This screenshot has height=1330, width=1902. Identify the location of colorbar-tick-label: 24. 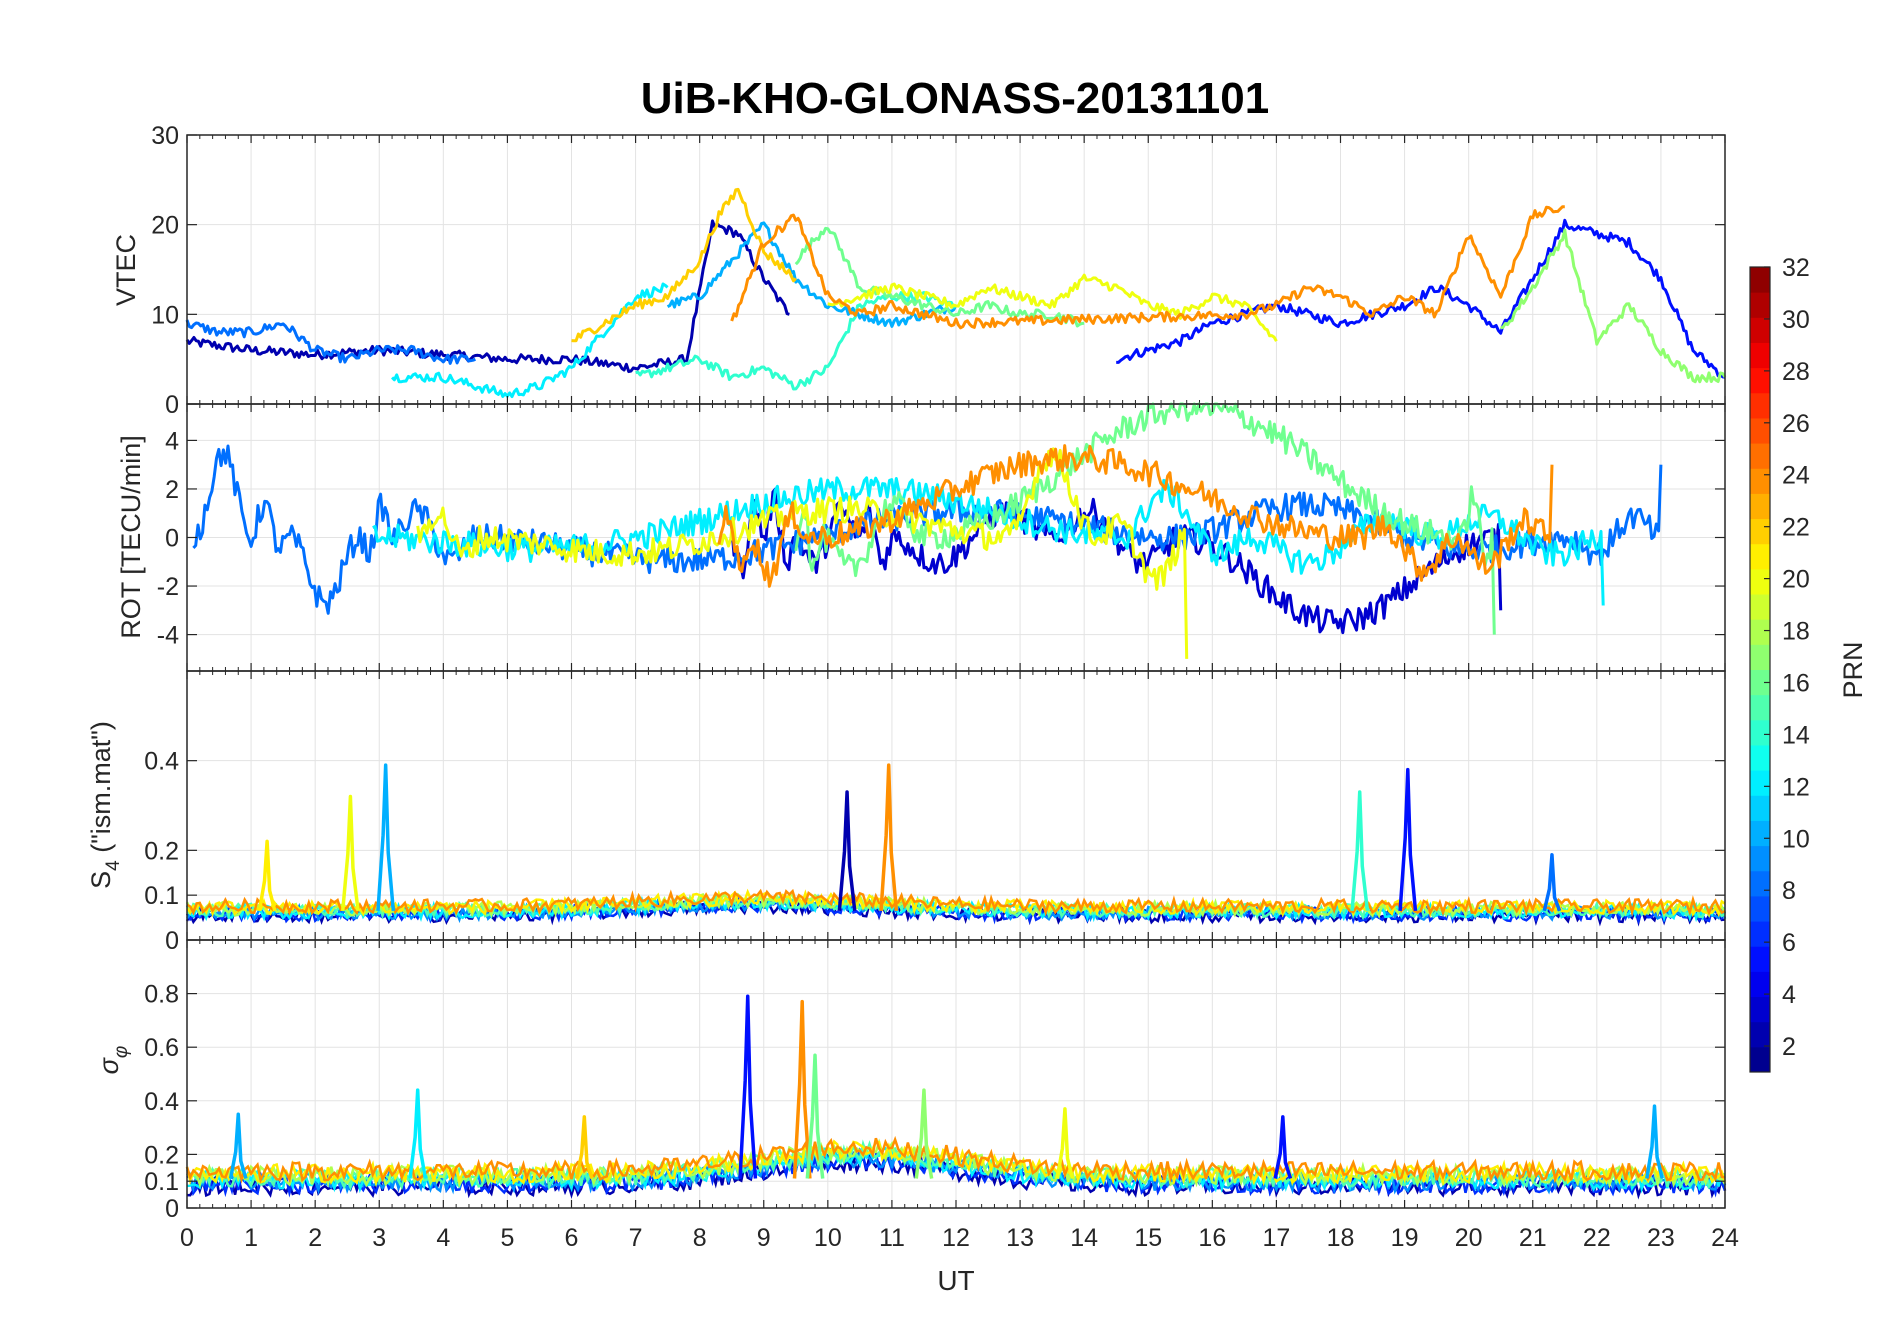
(1796, 476).